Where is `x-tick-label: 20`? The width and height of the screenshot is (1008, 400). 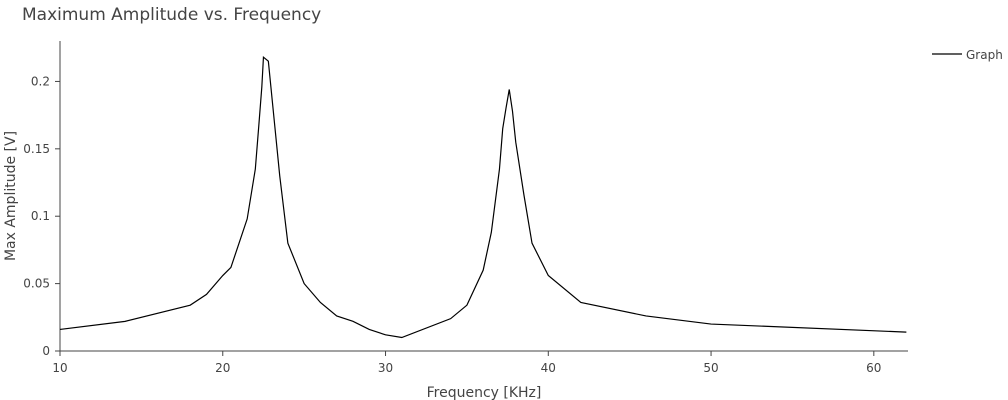
x-tick-label: 20 is located at coordinates (222, 368).